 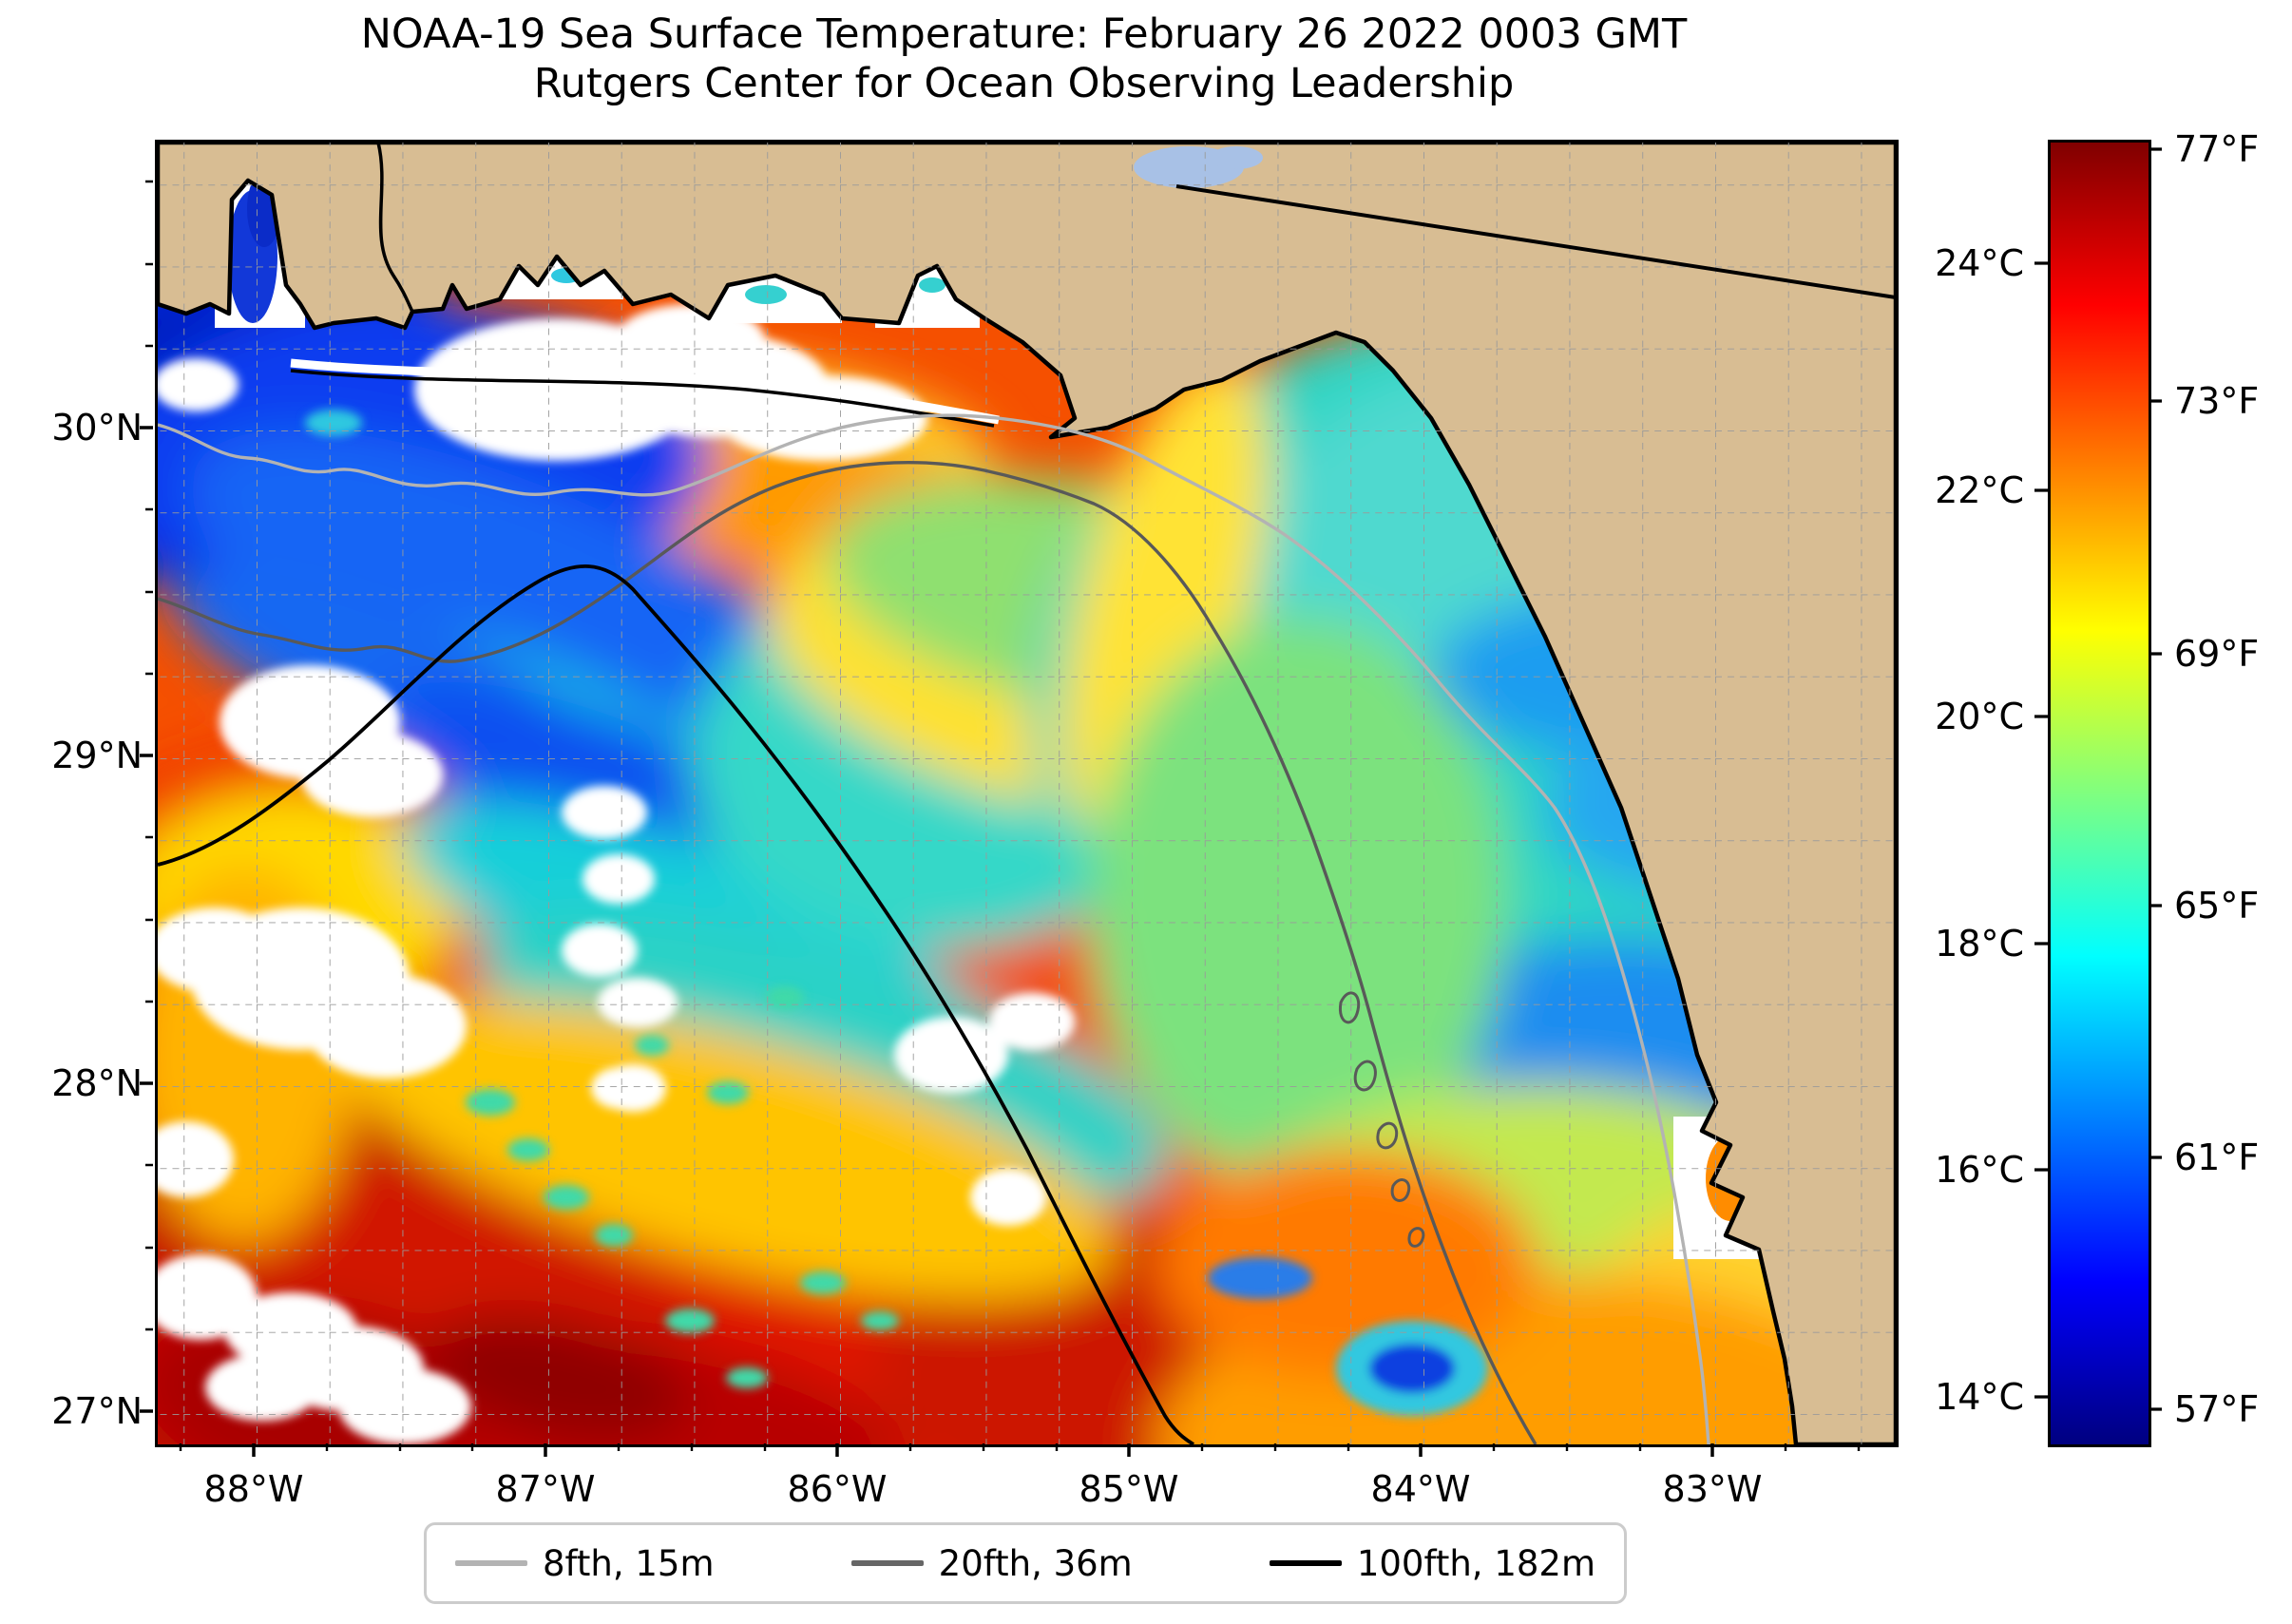 I want to click on colorbar-label-24c: 24°C, so click(x=1979, y=263).